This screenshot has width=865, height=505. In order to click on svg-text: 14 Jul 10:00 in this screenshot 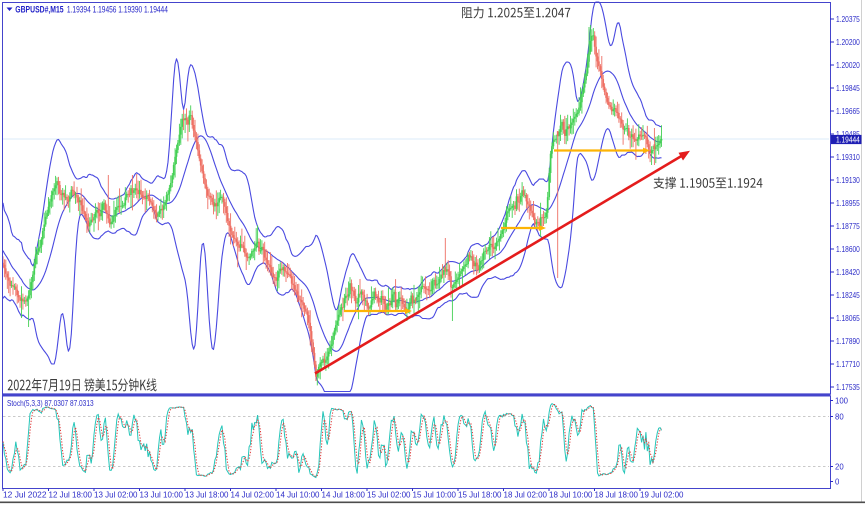, I will do `click(298, 494)`.